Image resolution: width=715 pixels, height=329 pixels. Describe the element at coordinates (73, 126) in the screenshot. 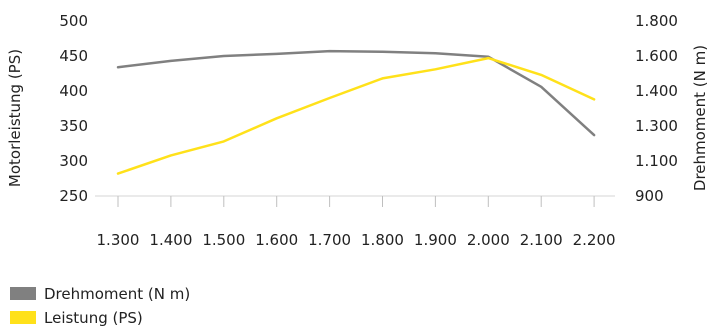

I see `left-tick-label: 350` at that location.